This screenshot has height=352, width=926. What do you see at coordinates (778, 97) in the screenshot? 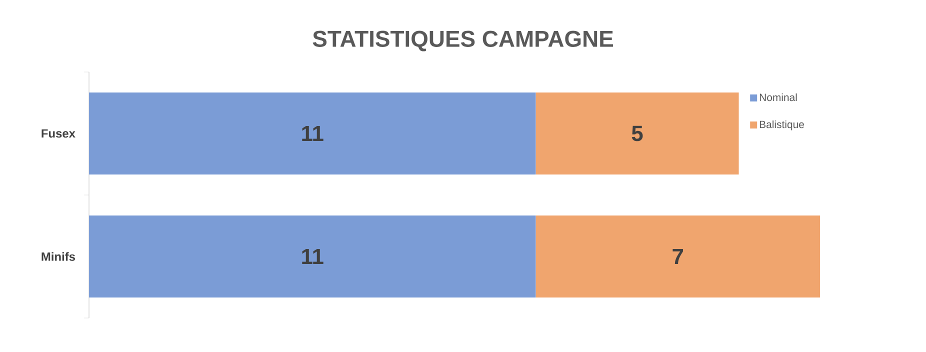
I see `legend-label: Nominal` at bounding box center [778, 97].